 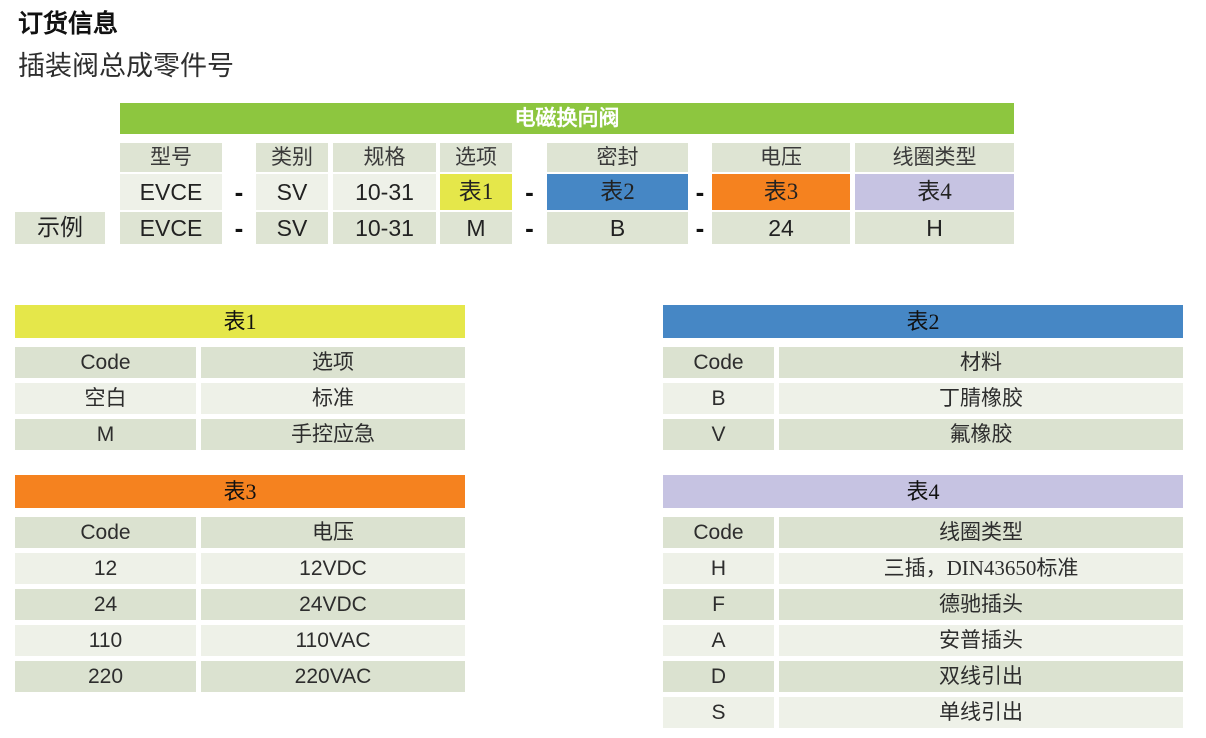 What do you see at coordinates (240, 321) in the screenshot?
I see `sub-table-title: 表1` at bounding box center [240, 321].